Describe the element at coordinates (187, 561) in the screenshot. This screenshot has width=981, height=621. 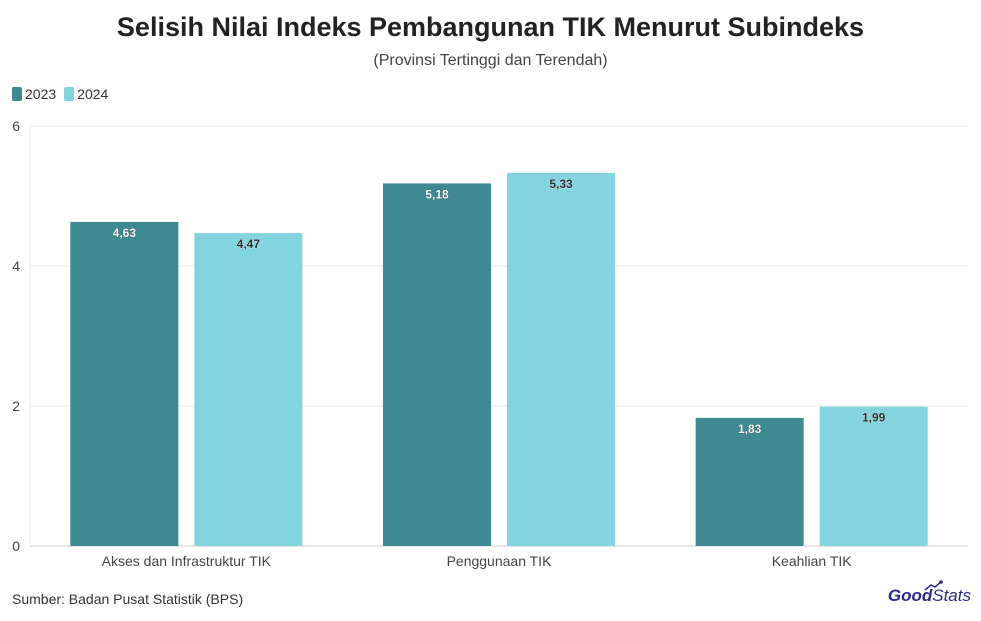
I see `x-tick-label: Akses dan Infrastruktur TIK` at that location.